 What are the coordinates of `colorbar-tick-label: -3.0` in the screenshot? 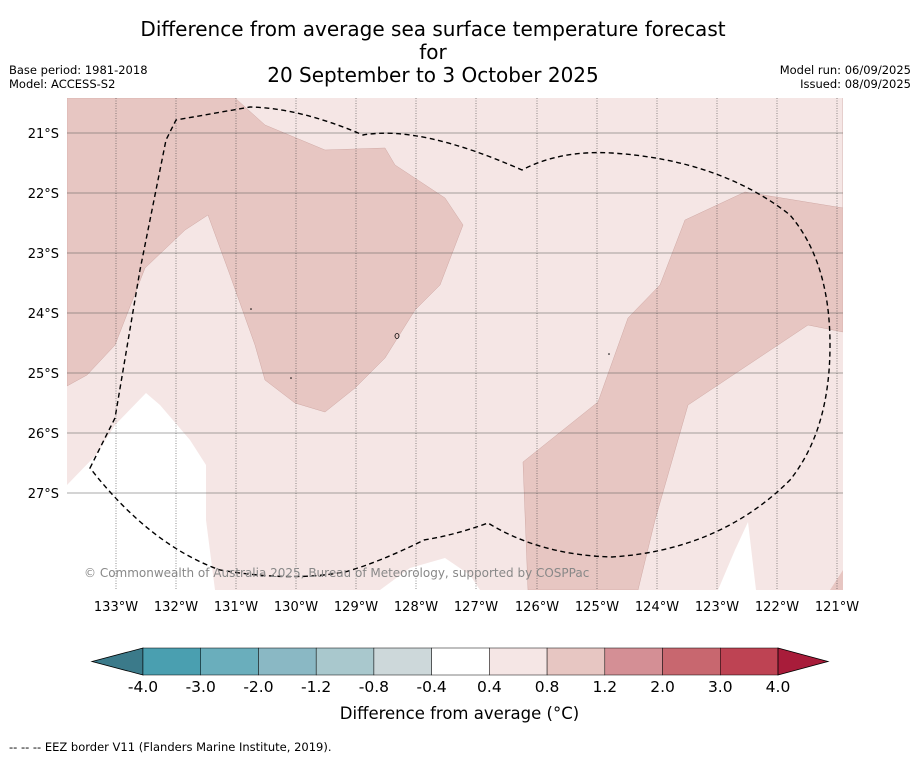 It's located at (201, 687).